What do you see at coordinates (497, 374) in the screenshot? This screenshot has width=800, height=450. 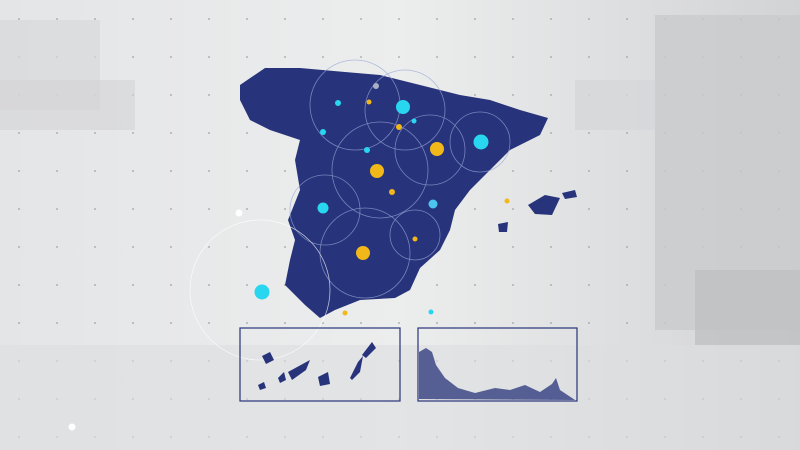 I see `coastline` at bounding box center [497, 374].